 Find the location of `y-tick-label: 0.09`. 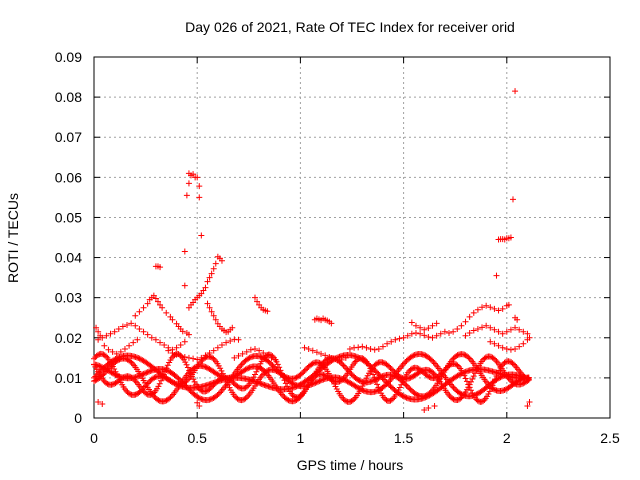

y-tick-label: 0.09 is located at coordinates (68, 57).